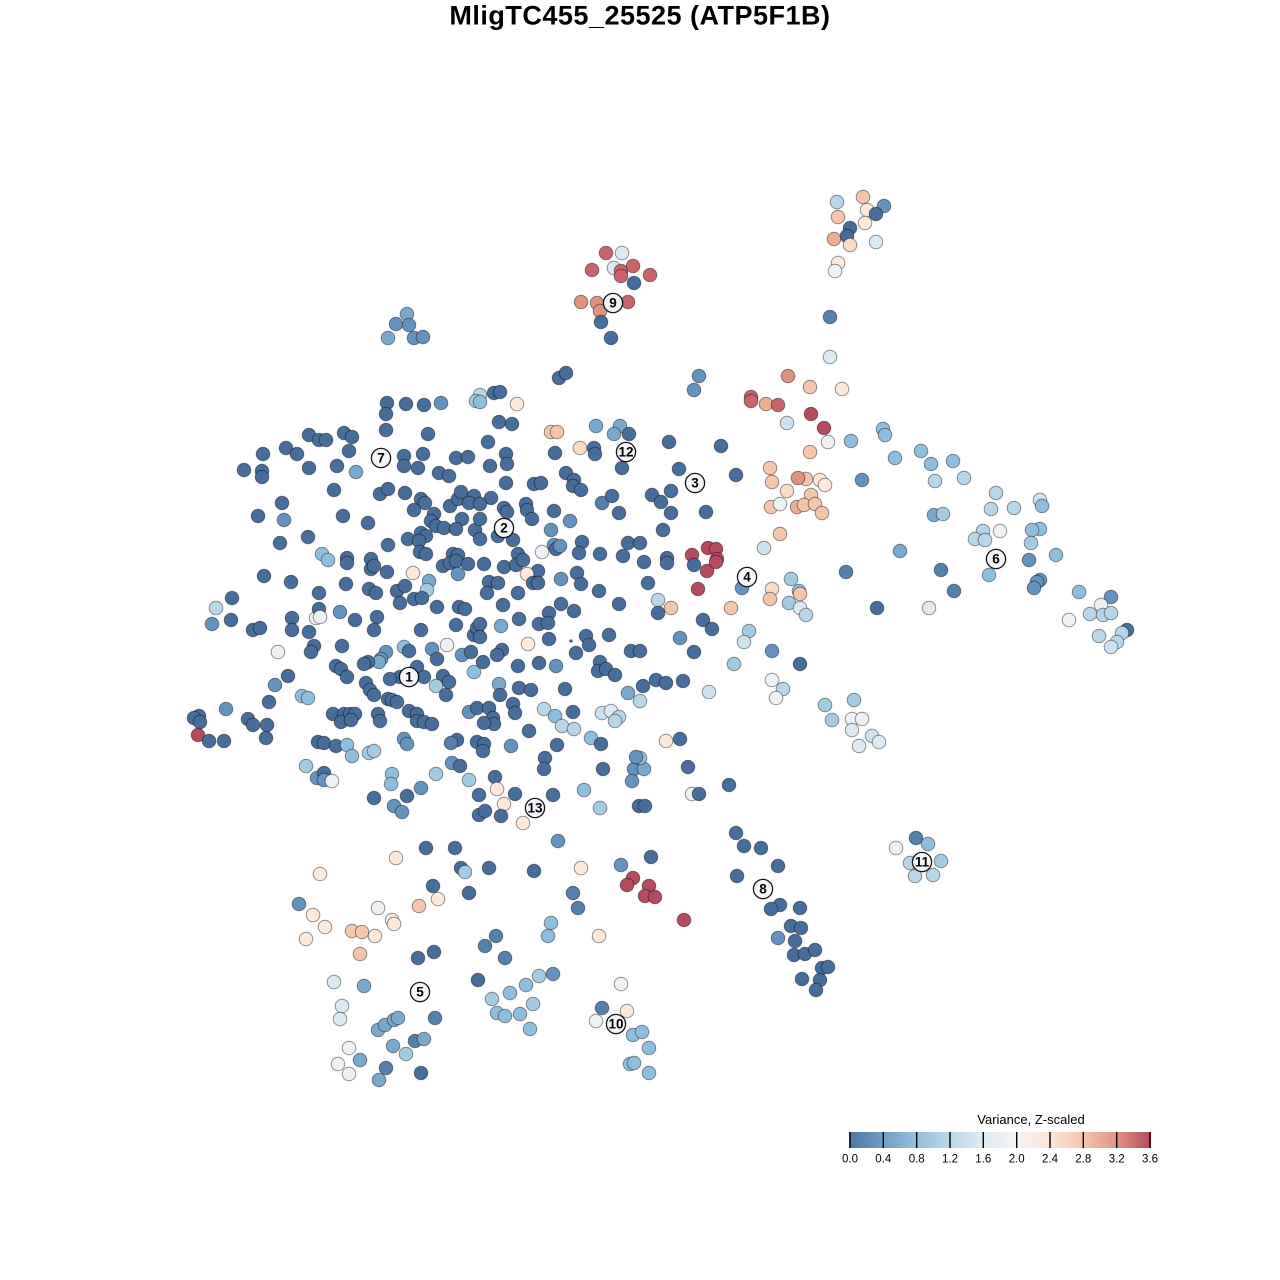 This screenshot has width=1280, height=1280. I want to click on svg-text: 11, so click(922, 862).